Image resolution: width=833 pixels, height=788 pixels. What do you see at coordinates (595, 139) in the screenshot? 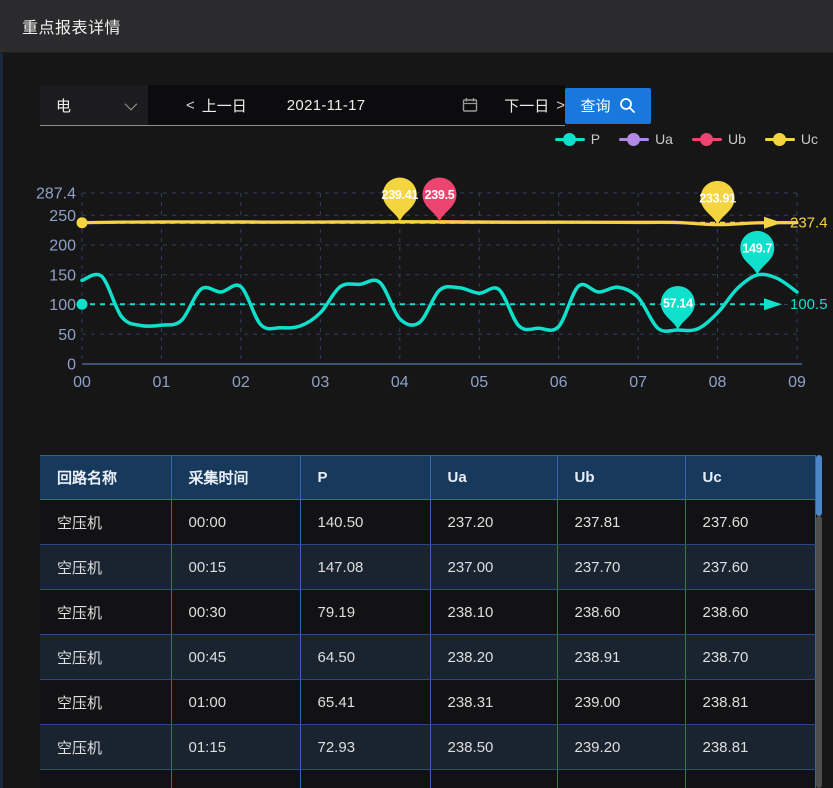
I see `legend-label: P` at bounding box center [595, 139].